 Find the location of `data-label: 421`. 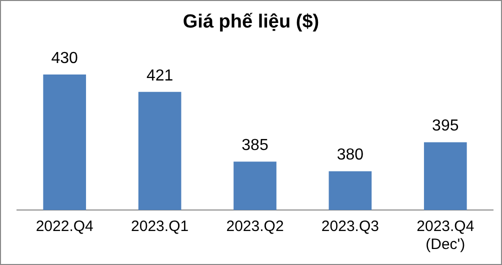

data-label: 421 is located at coordinates (160, 75).